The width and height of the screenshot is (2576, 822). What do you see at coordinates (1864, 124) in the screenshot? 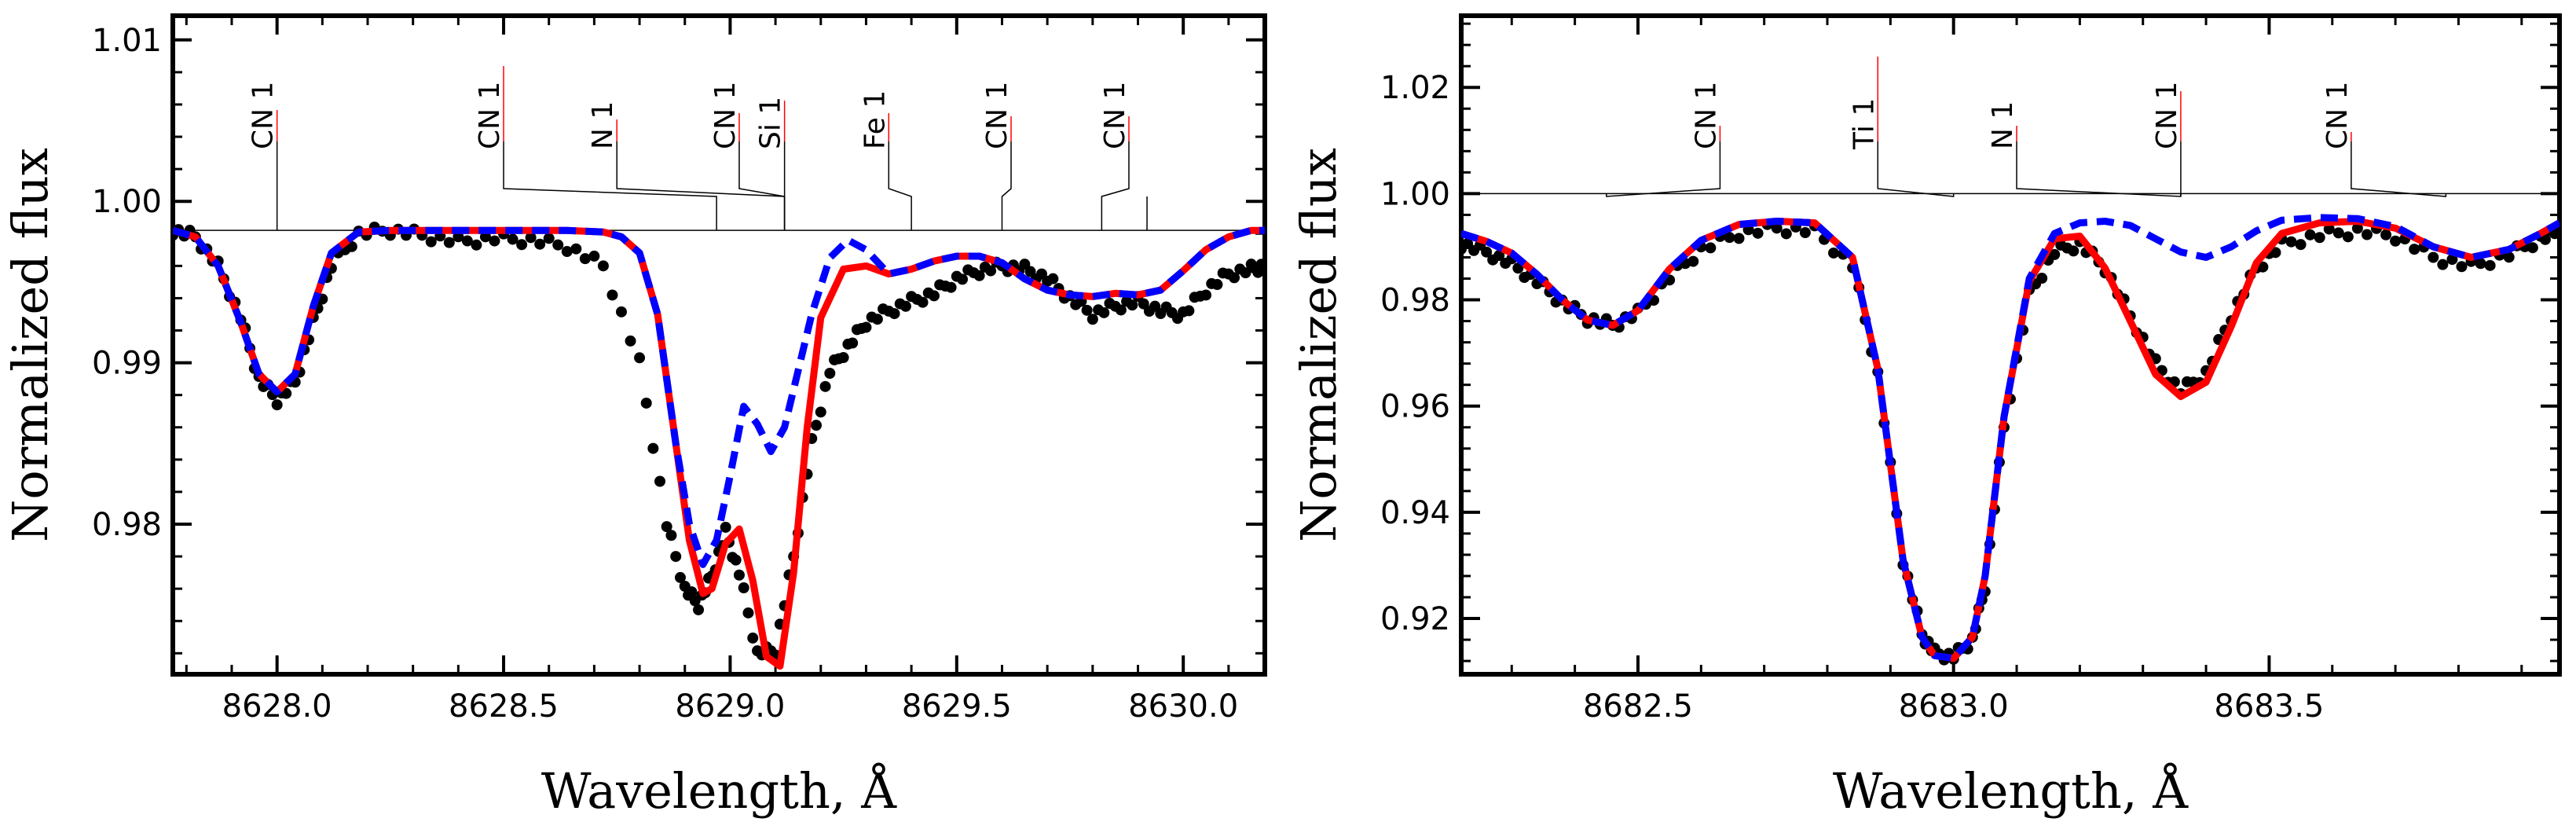
I see `line-id-label: Ti 1` at bounding box center [1864, 124].